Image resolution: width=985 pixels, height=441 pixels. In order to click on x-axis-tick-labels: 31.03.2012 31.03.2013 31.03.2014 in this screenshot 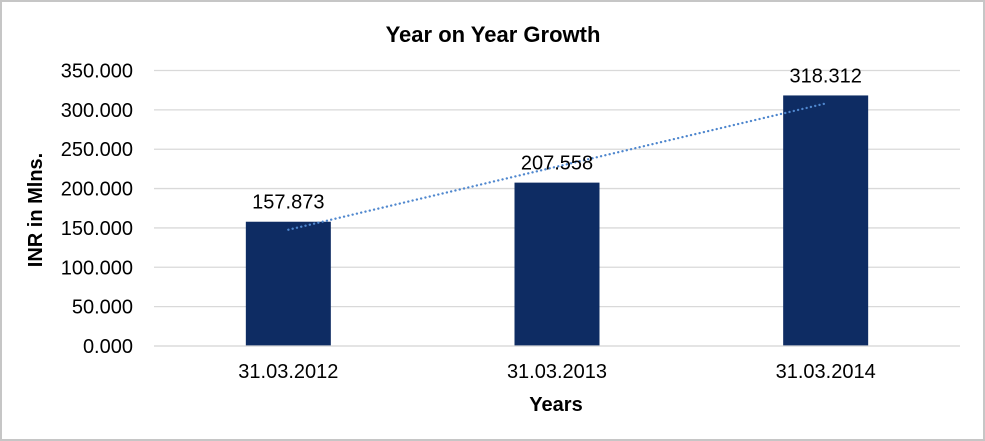, I will do `click(556, 372)`.